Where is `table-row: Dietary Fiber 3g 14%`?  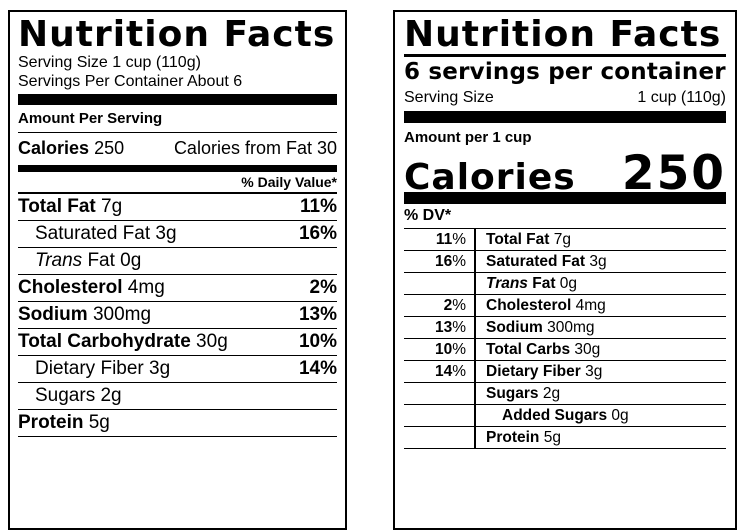 table-row: Dietary Fiber 3g 14% is located at coordinates (177, 369).